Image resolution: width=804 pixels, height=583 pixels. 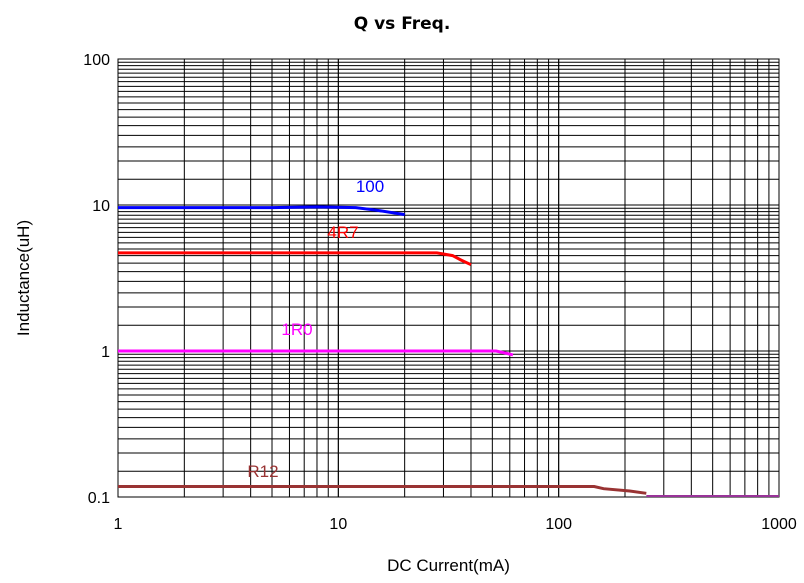 What do you see at coordinates (262, 471) in the screenshot?
I see `series-label-r12: R12` at bounding box center [262, 471].